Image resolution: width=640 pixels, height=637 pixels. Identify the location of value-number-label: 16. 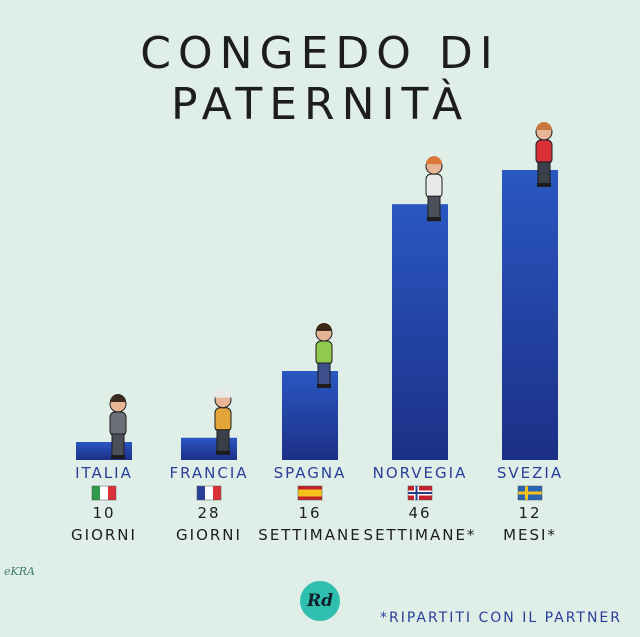
(309, 513).